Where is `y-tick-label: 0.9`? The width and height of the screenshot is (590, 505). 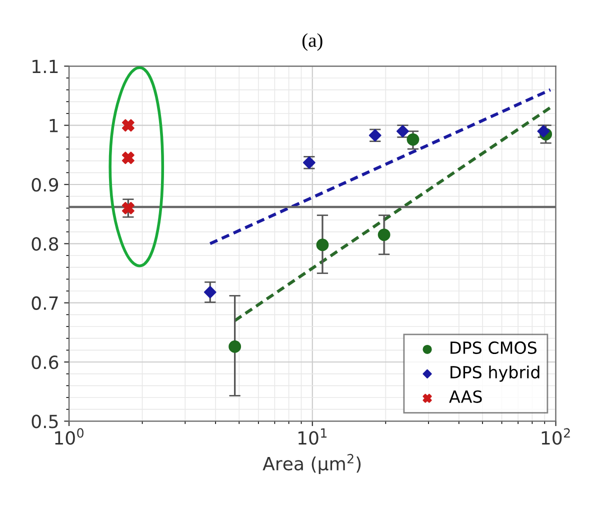
y-tick-label: 0.9 is located at coordinates (45, 185).